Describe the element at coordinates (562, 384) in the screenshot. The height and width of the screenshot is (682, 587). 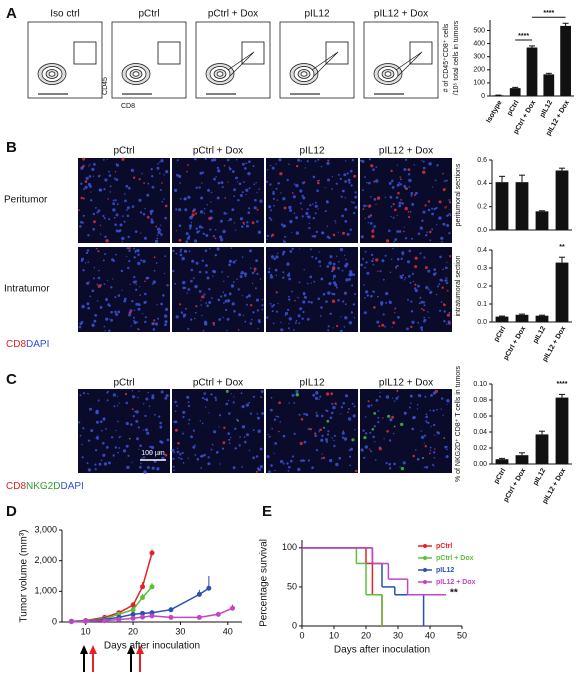
I see `significance: ****` at that location.